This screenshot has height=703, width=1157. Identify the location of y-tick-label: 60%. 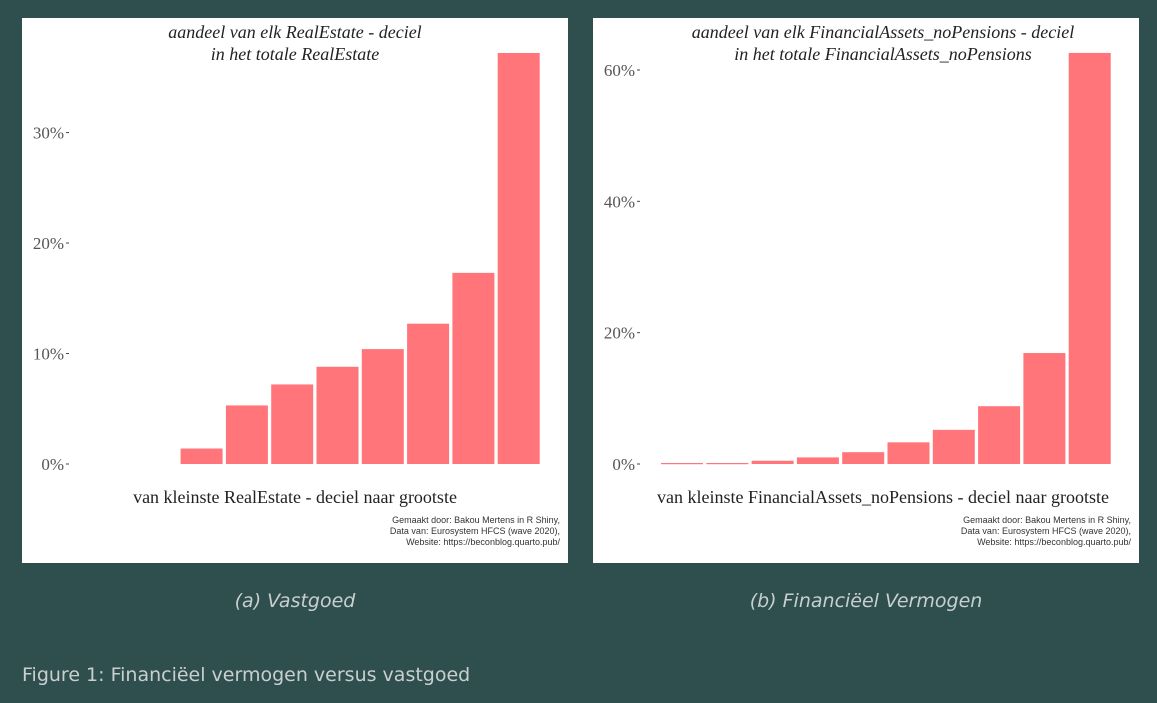
(619, 70).